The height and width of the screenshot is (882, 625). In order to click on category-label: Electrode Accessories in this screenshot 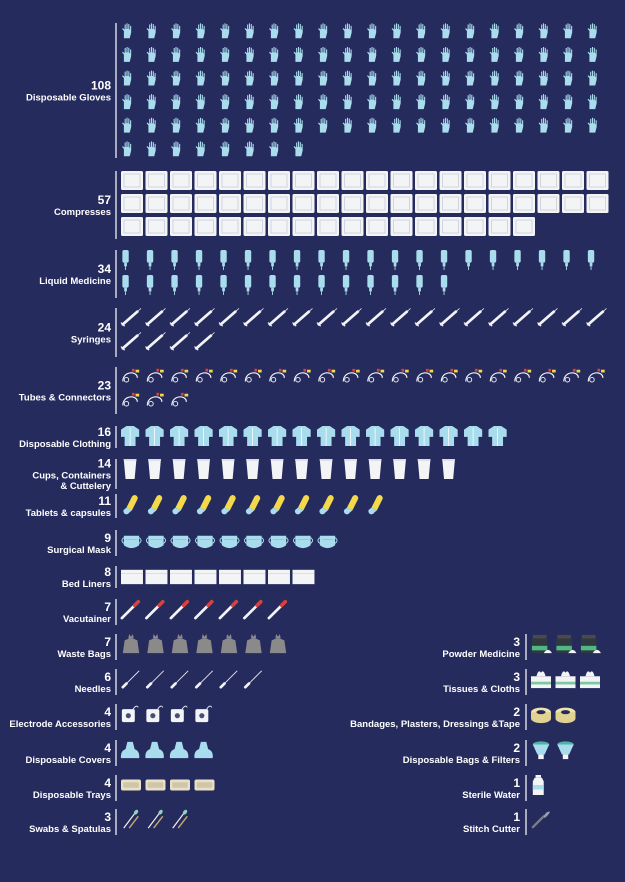, I will do `click(60, 724)`.